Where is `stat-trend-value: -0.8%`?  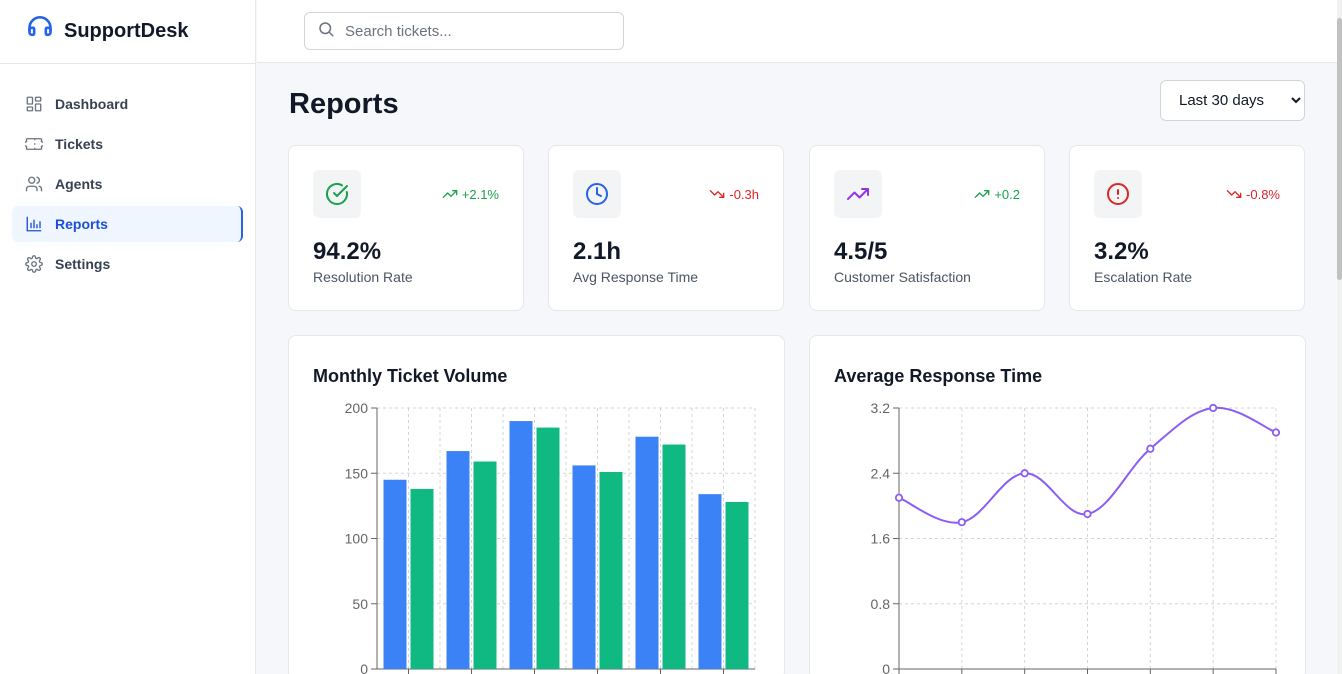 stat-trend-value: -0.8% is located at coordinates (1263, 194).